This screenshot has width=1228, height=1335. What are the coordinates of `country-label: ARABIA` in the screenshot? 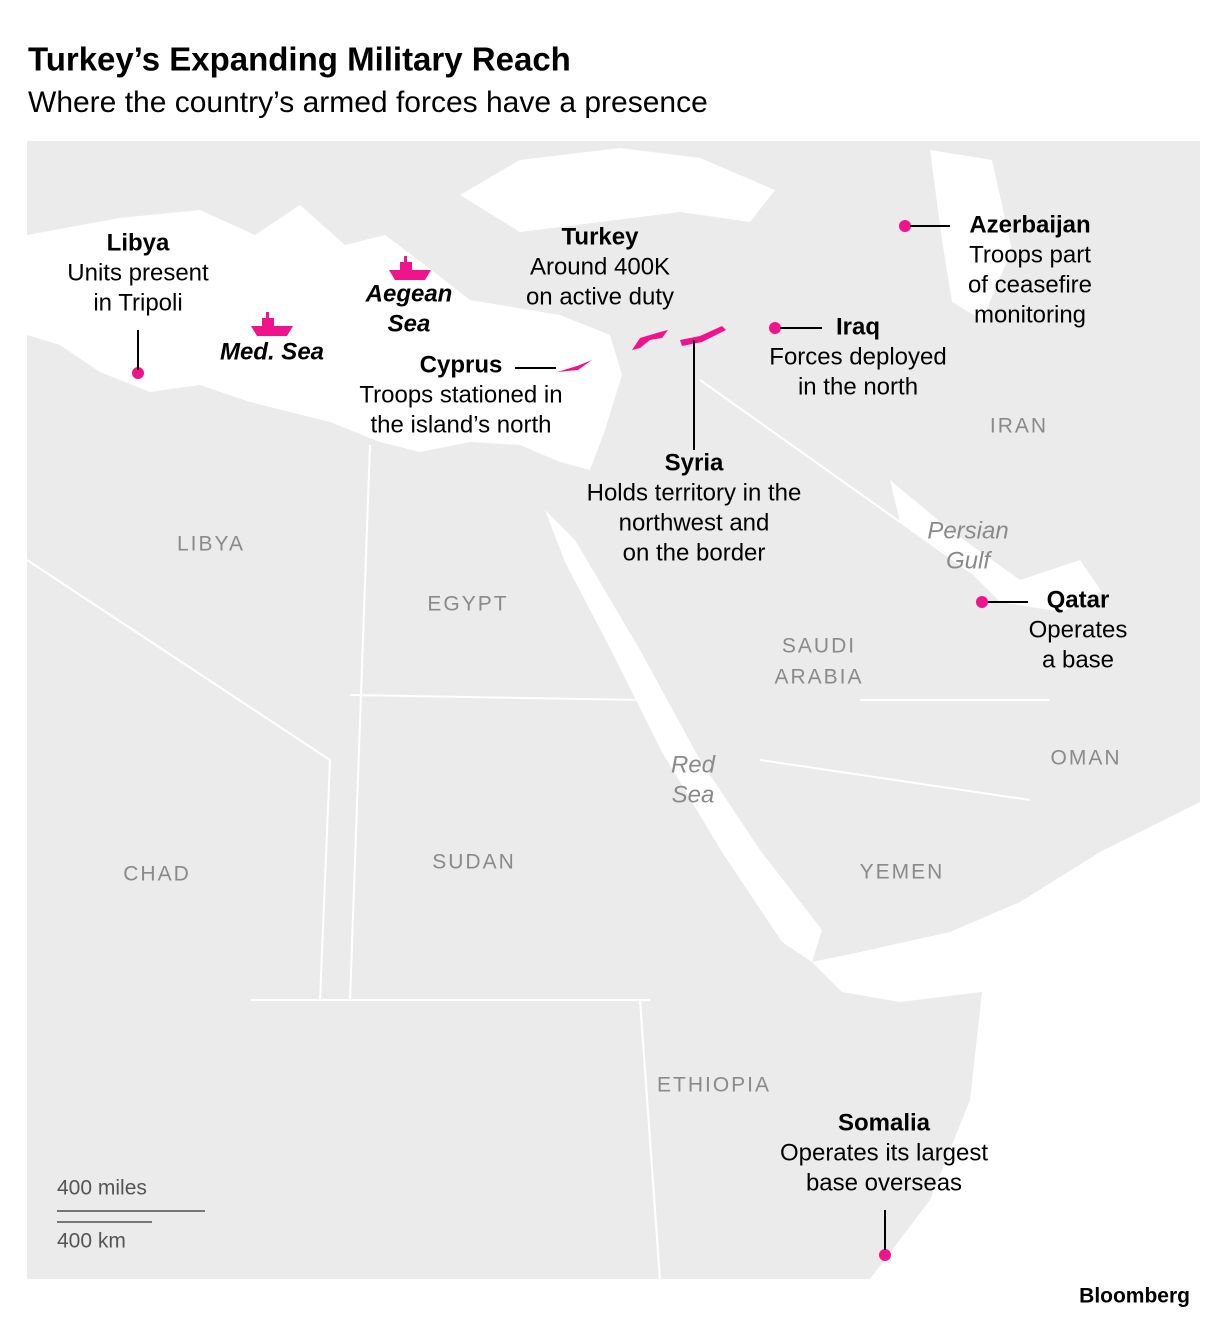 It's located at (818, 677).